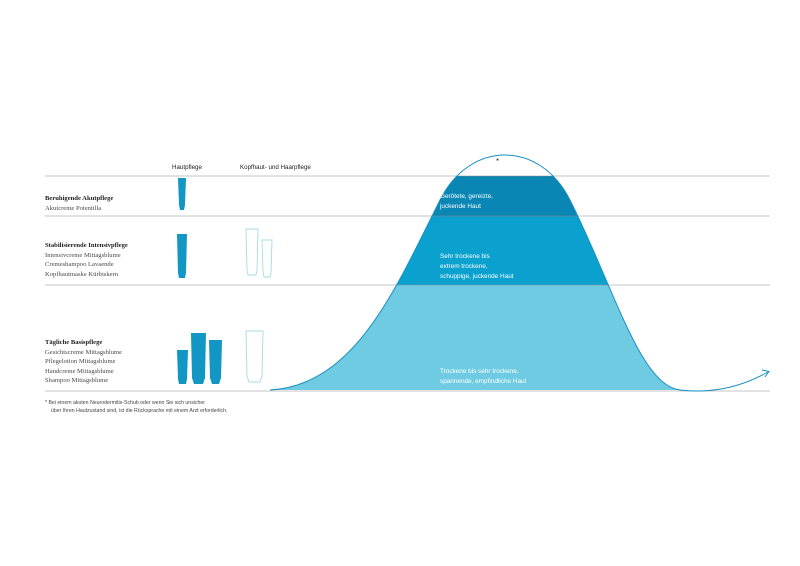  Describe the element at coordinates (497, 161) in the screenshot. I see `peak-asterisk: *` at that location.